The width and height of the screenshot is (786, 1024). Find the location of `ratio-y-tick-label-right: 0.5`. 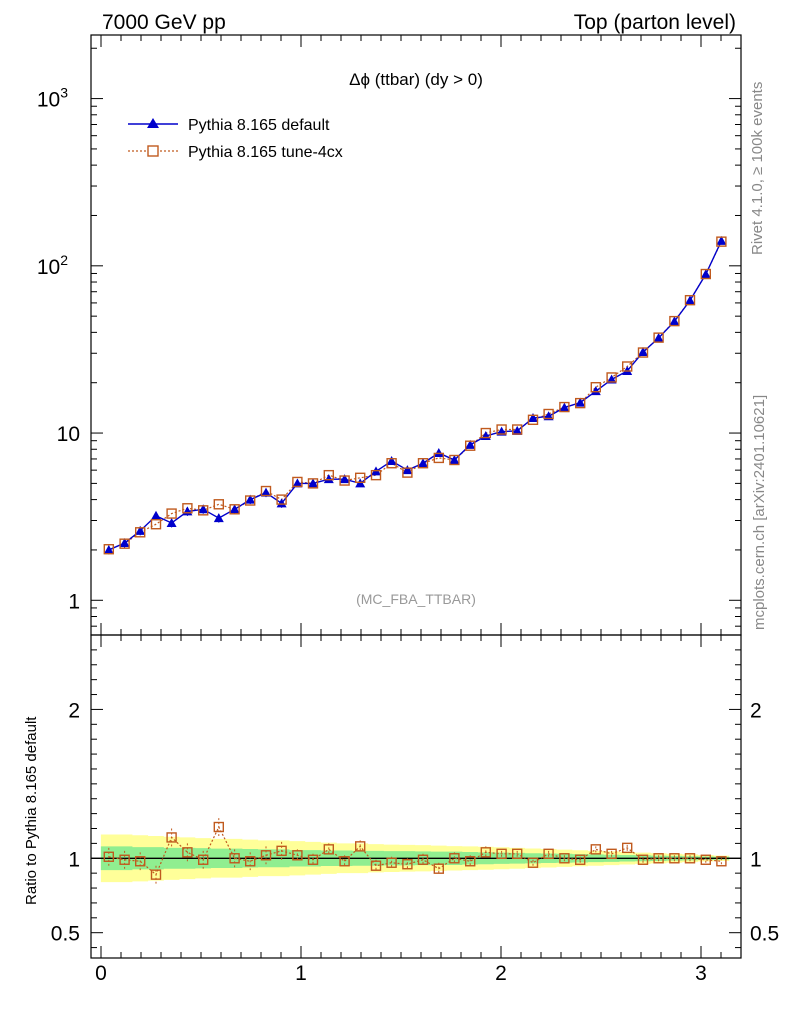

ratio-y-tick-label-right: 0.5 is located at coordinates (764, 934).